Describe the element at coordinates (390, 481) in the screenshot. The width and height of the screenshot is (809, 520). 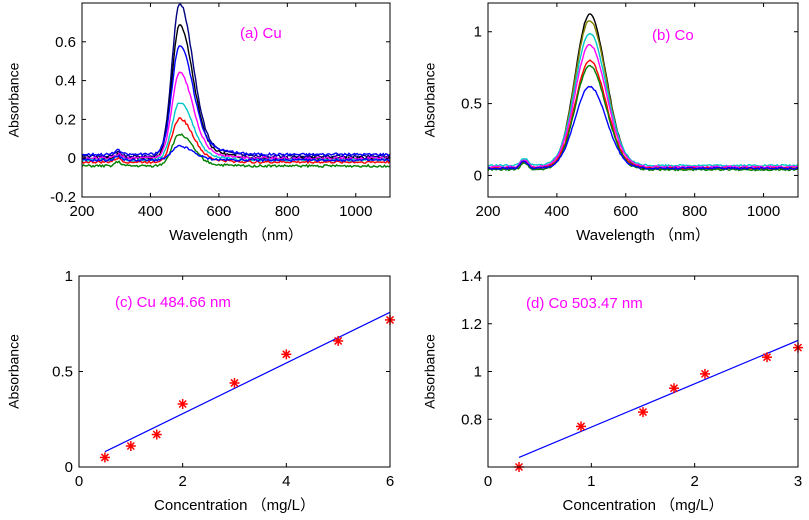
I see `x-tick-label: 6` at that location.